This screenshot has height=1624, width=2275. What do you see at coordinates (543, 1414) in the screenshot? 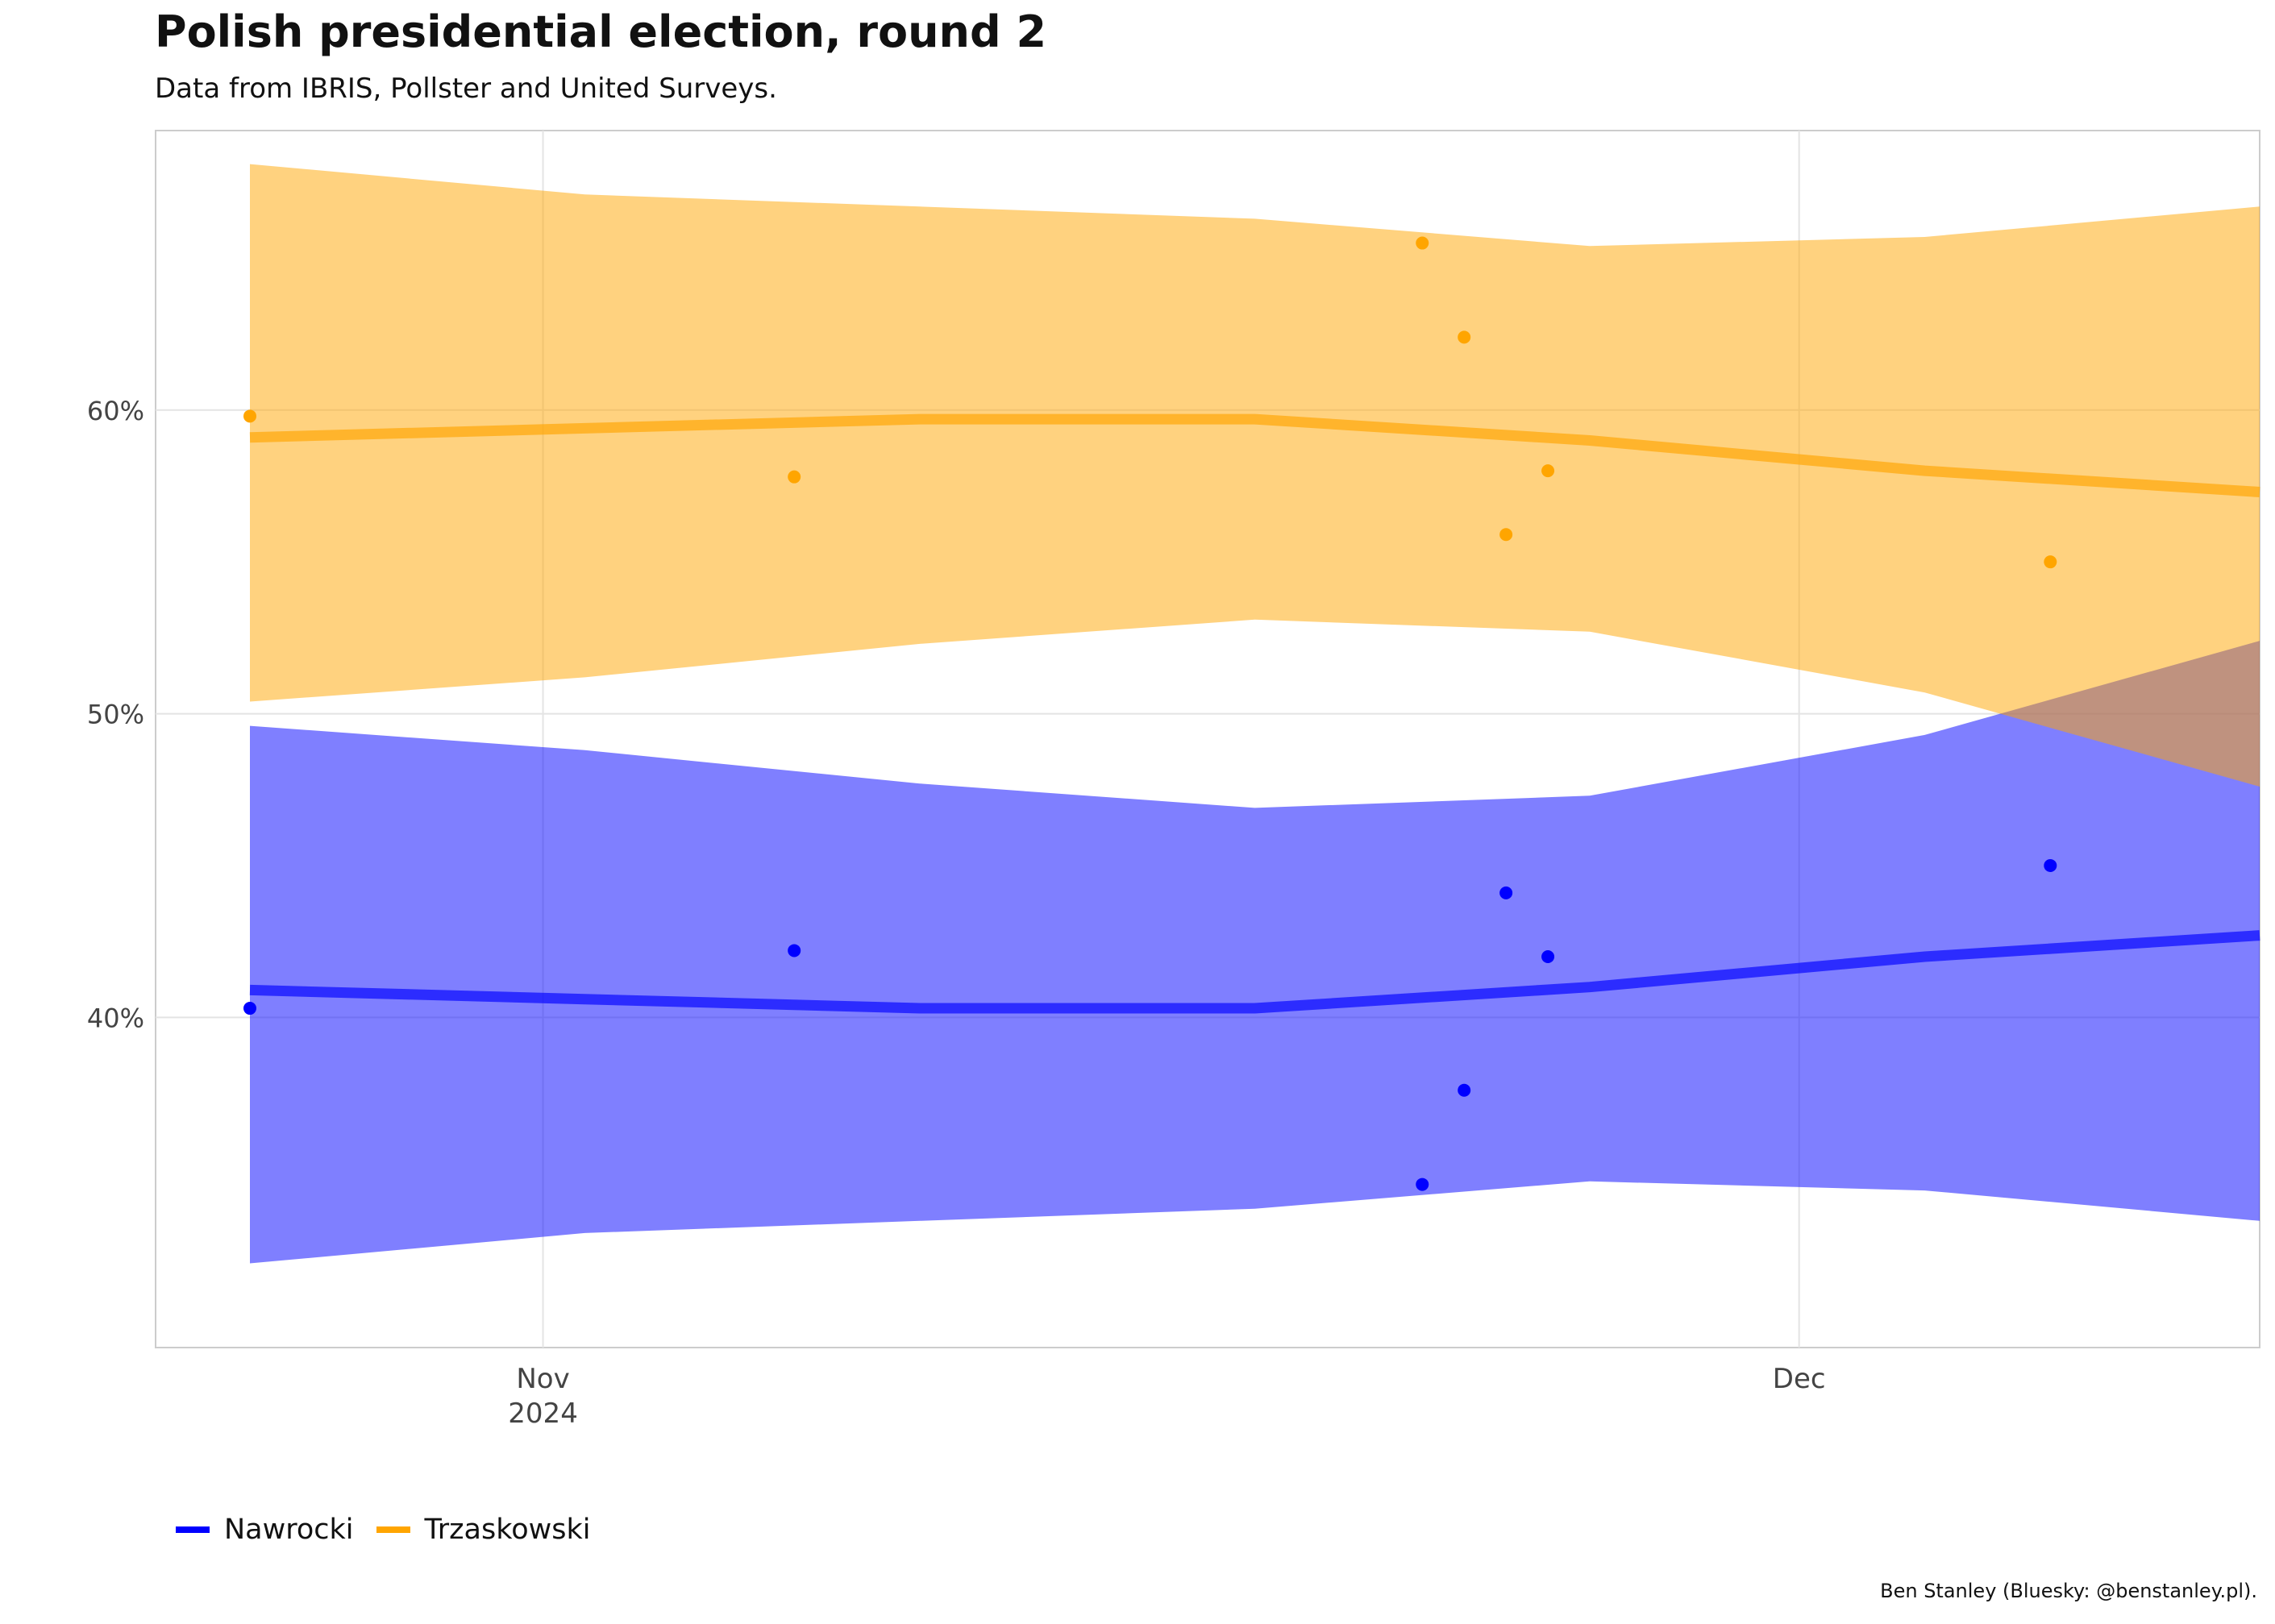
I see `x-tick-label: 2024` at bounding box center [543, 1414].